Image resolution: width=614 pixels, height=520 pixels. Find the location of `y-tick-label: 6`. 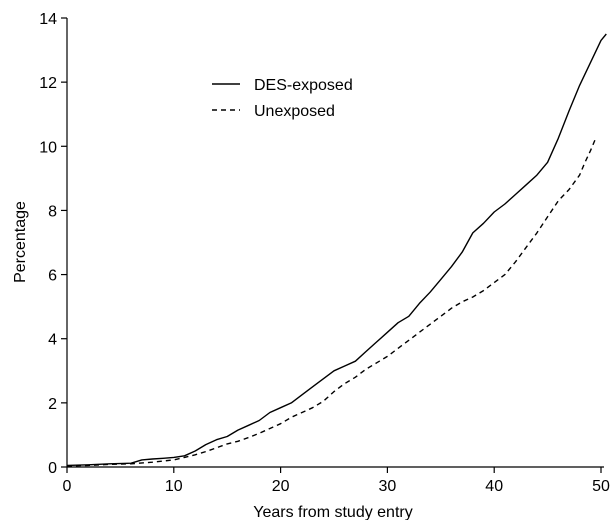

y-tick-label: 6 is located at coordinates (52, 276).